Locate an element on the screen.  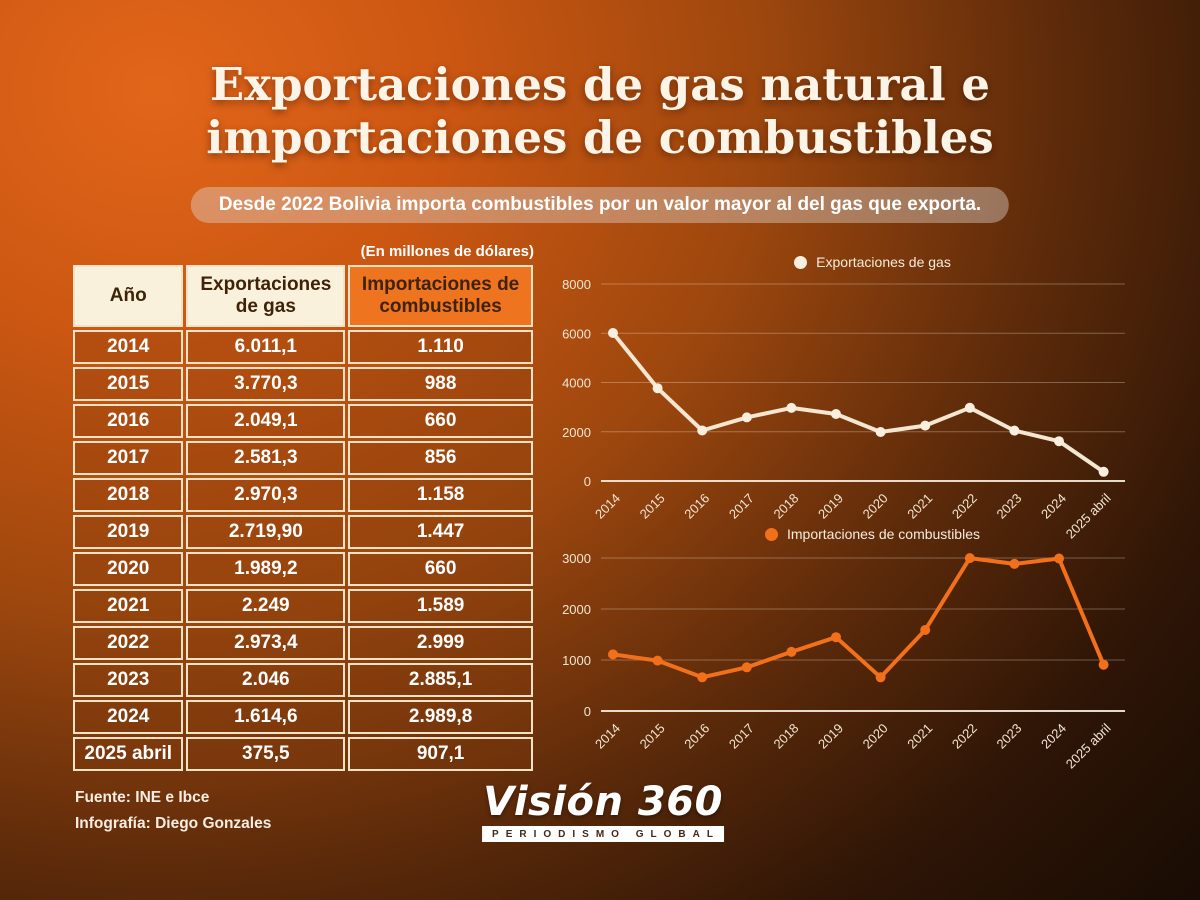
exports-cell: 2.049,1 is located at coordinates (266, 420).